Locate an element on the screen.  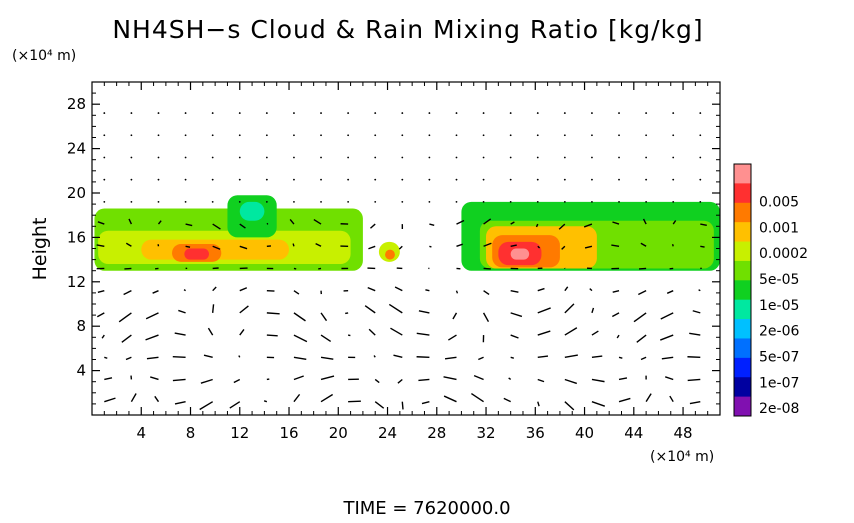
x-tick-label: 48 is located at coordinates (683, 433).